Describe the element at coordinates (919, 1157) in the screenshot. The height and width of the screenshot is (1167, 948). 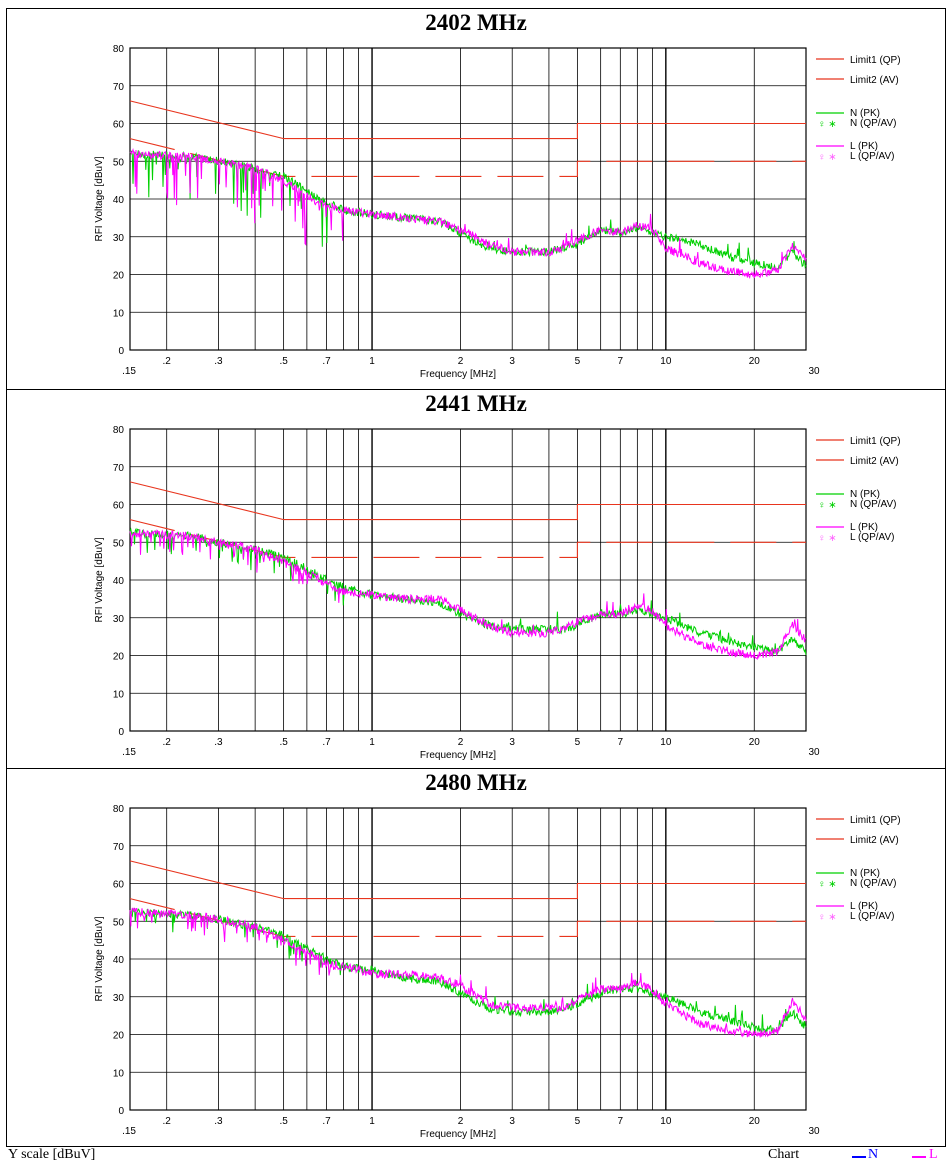
I see `footer-l-legend-line` at that location.